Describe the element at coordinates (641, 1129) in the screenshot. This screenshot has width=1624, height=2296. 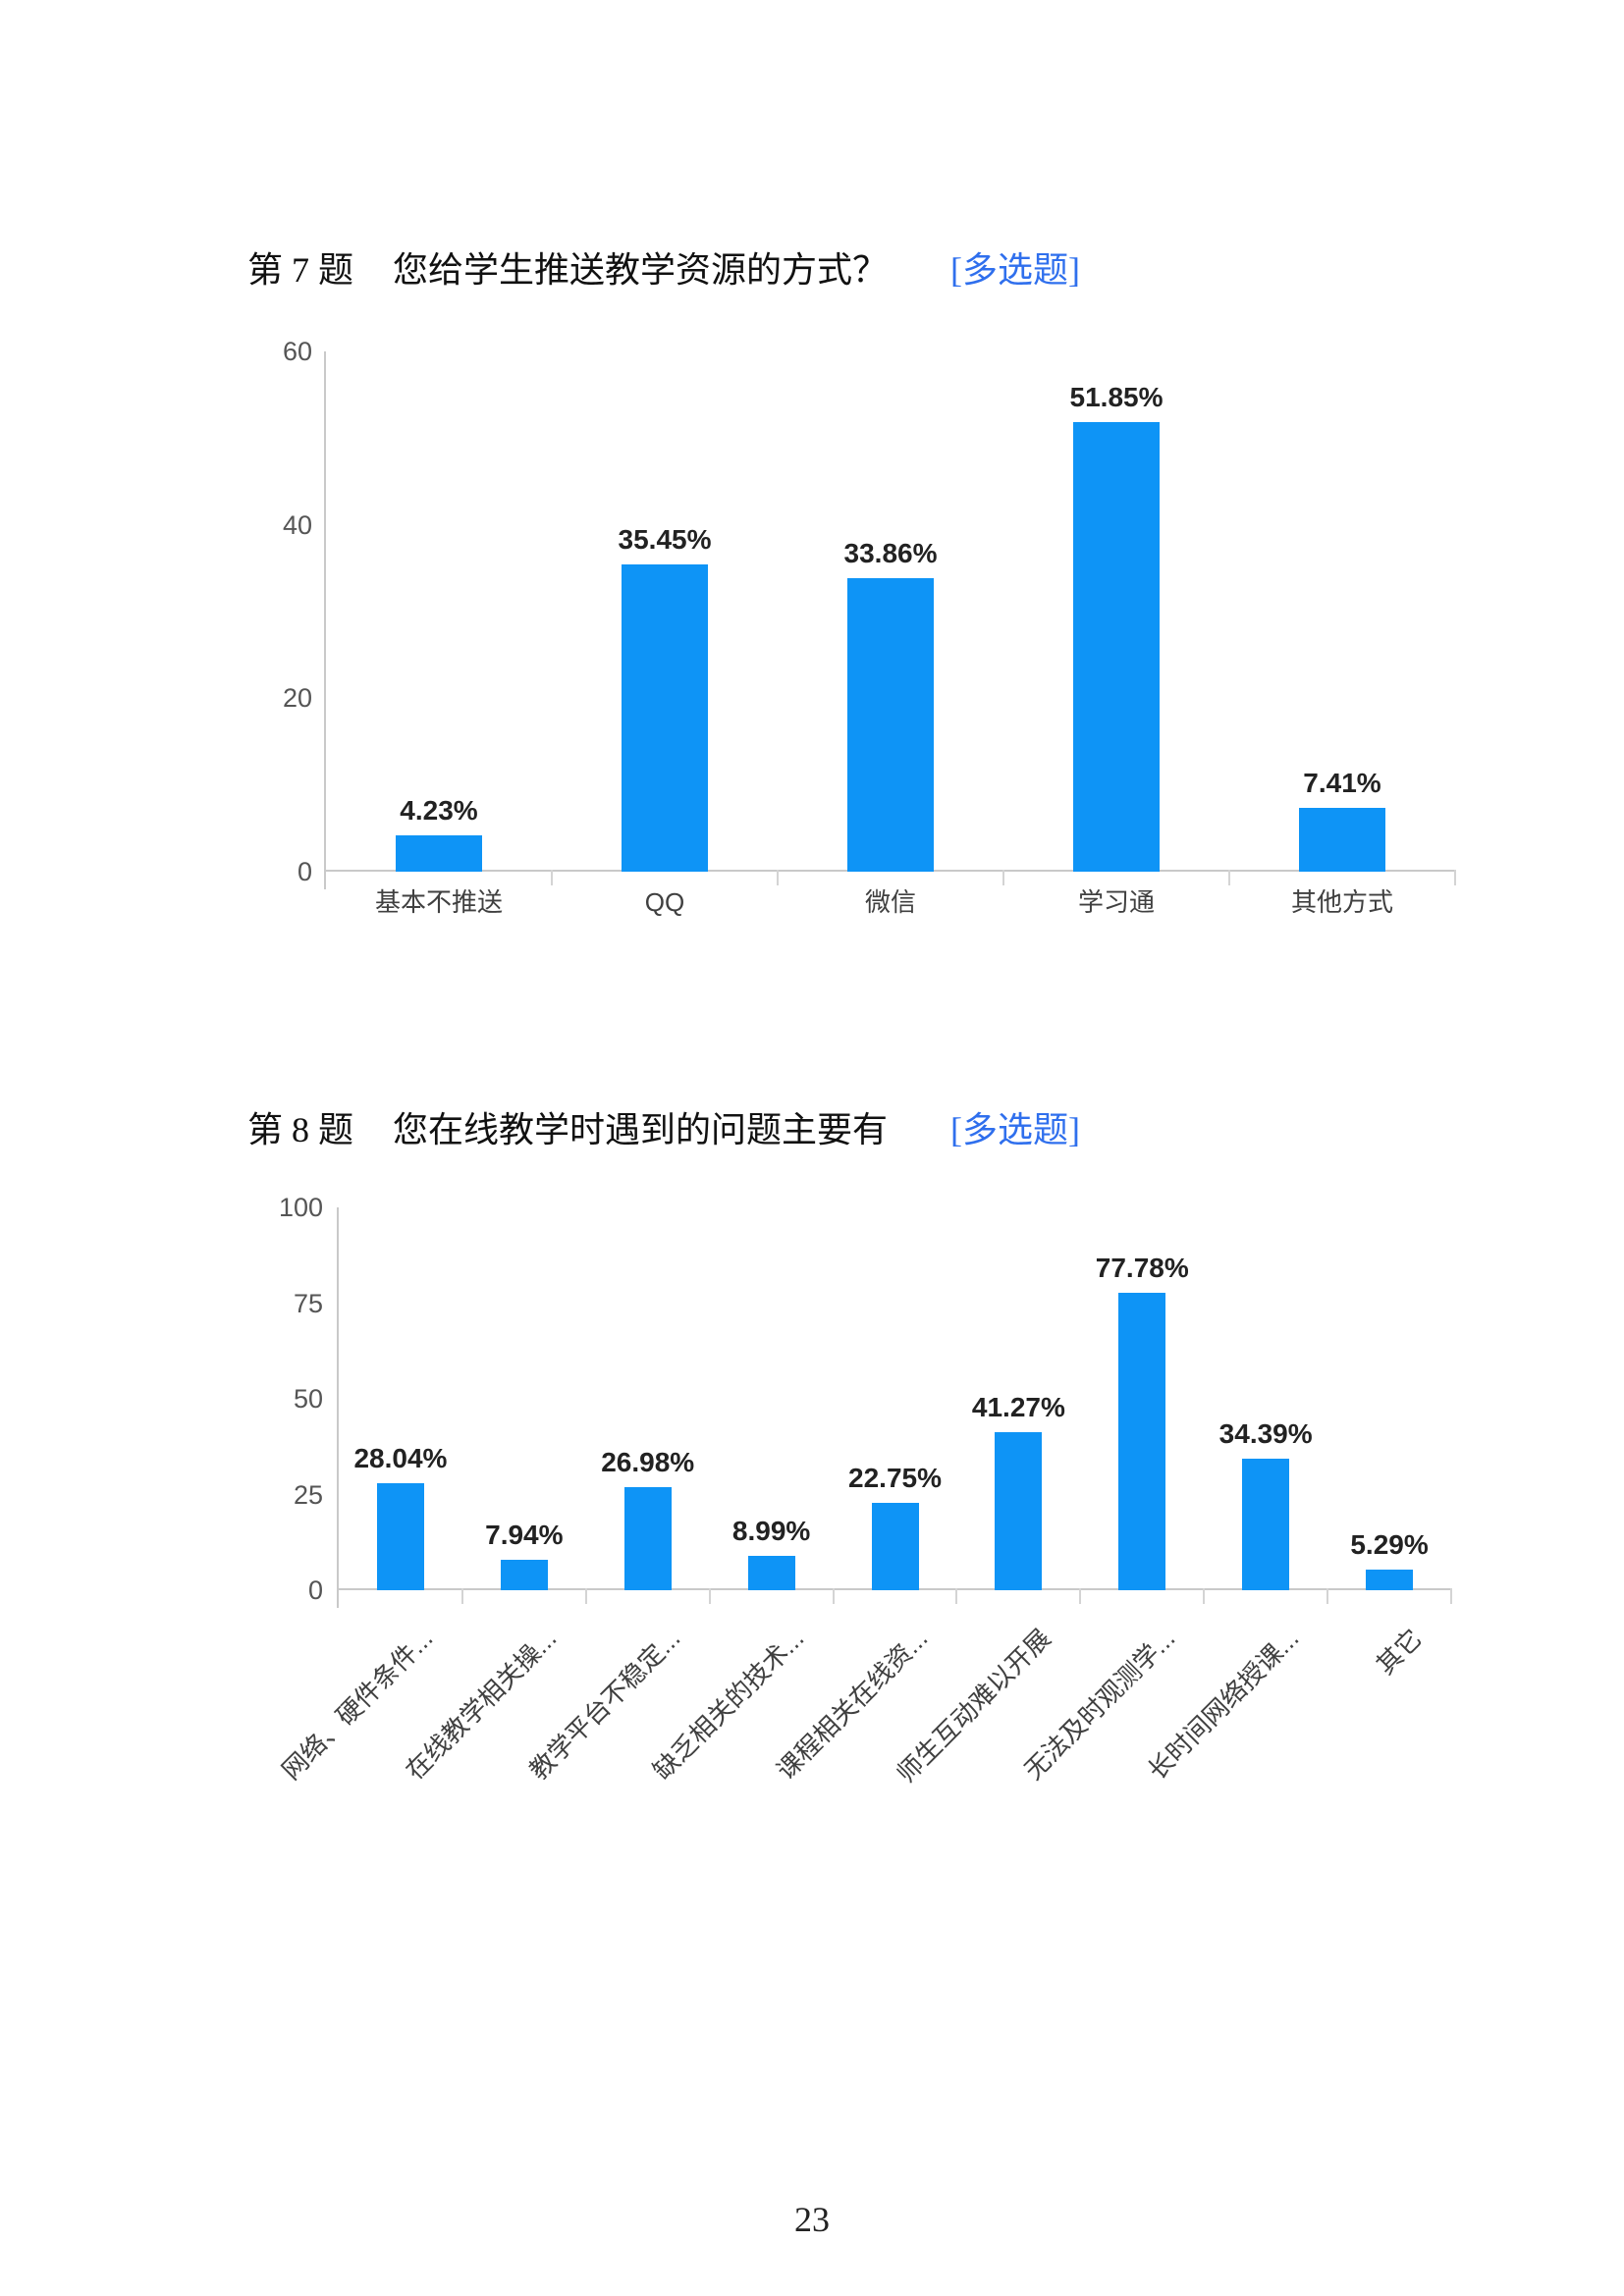
I see `question-8-text: 您在线教学时遇到的问题主要有` at that location.